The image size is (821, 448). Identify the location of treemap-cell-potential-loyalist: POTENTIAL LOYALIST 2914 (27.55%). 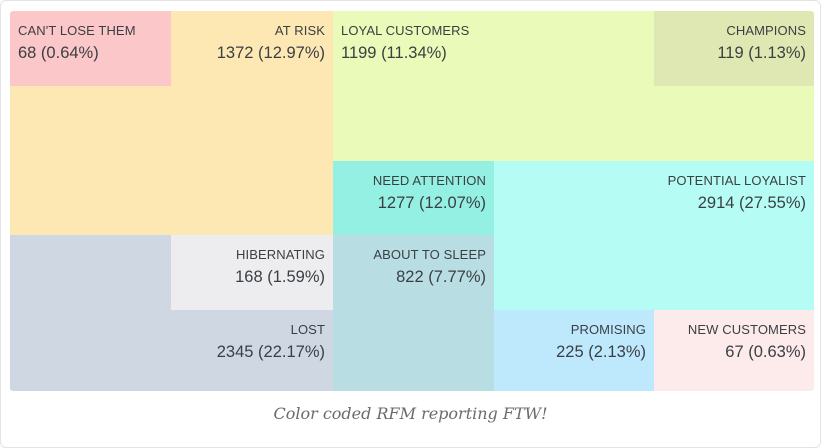
(654, 235).